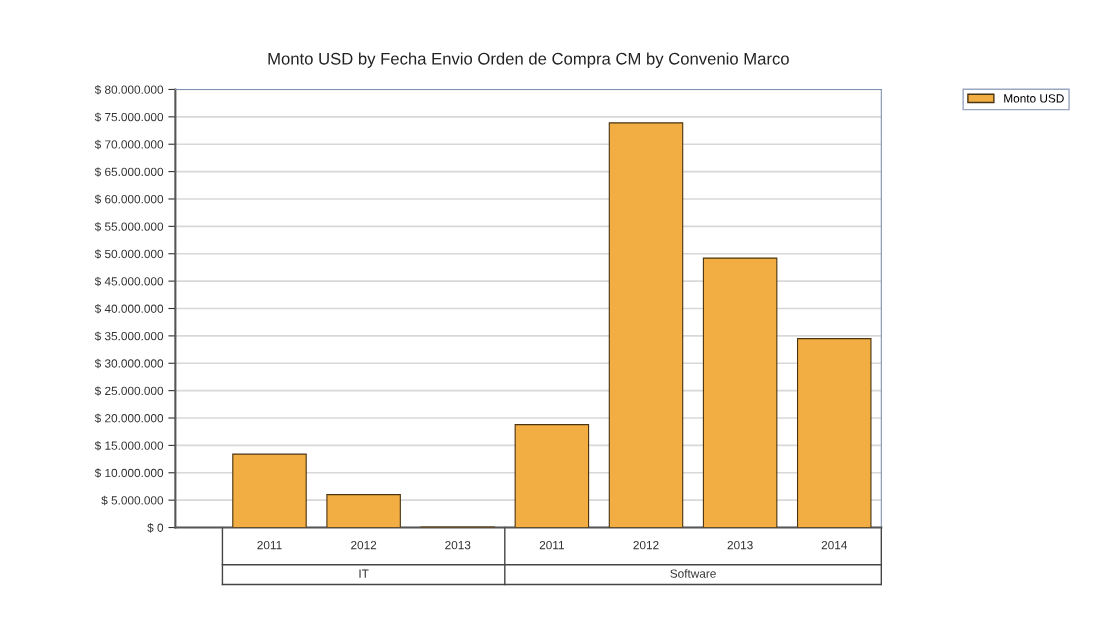  I want to click on y-tick-label: $ 75.000.000, so click(129, 117).